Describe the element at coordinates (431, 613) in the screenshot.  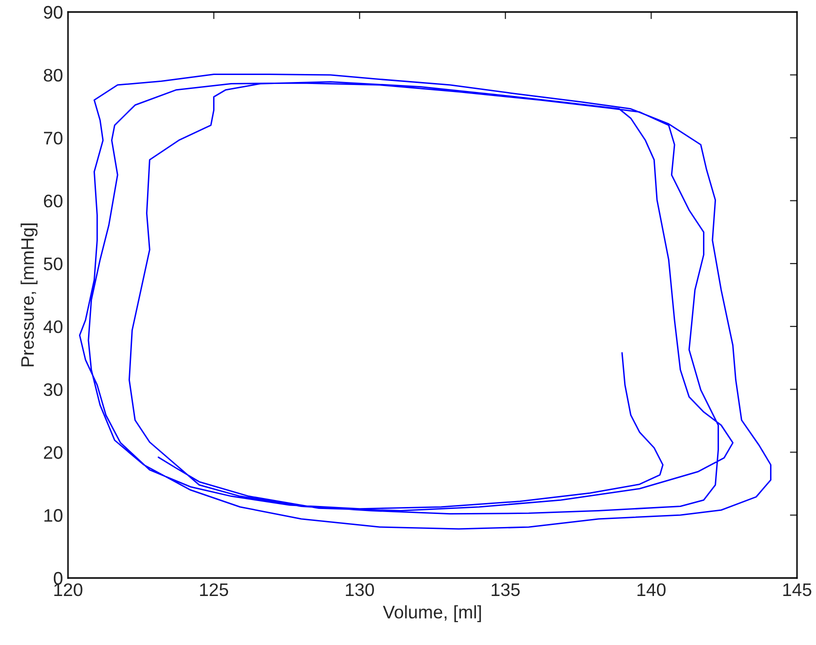
I see `x-axis-title: Volume, [ml]` at that location.